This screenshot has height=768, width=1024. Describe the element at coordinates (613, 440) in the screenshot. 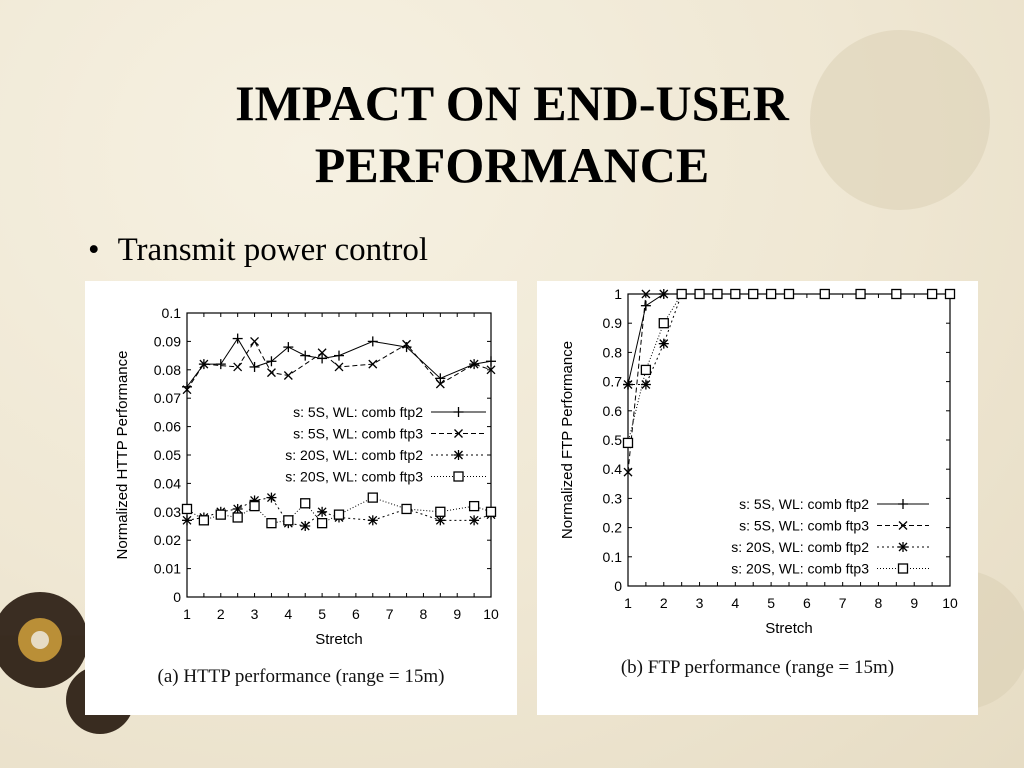

I see `ftp-y-tick-label: 0.5` at that location.